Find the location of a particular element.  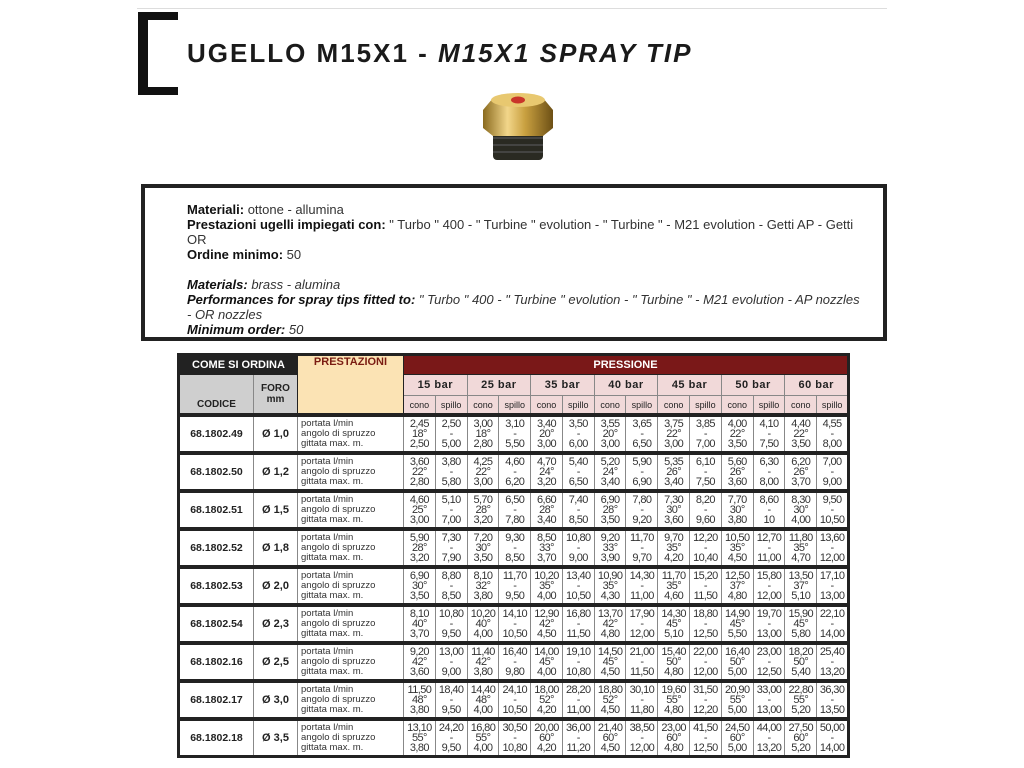

angle-value: 33° is located at coordinates (546, 548).